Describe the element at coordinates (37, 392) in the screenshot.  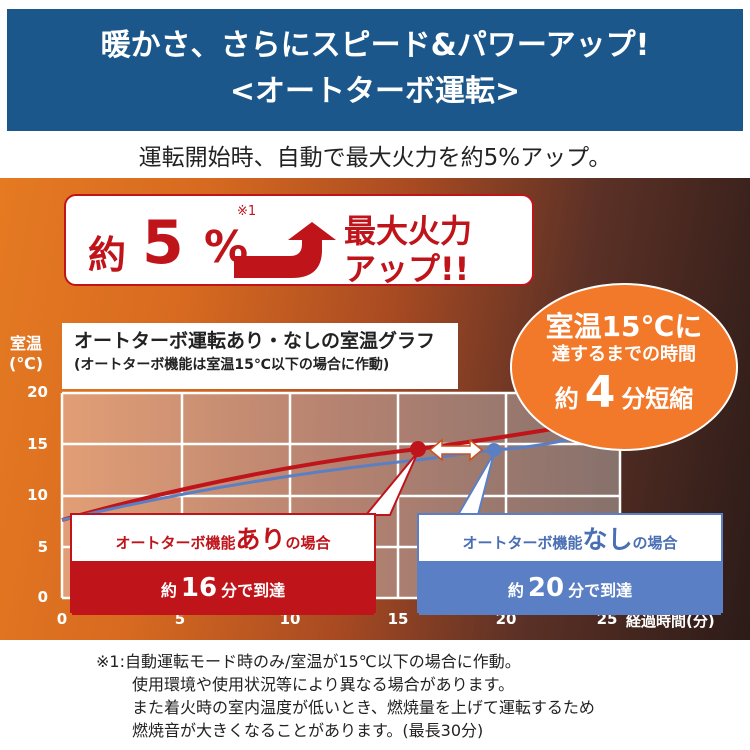
I see `y-tick-20: 20` at that location.